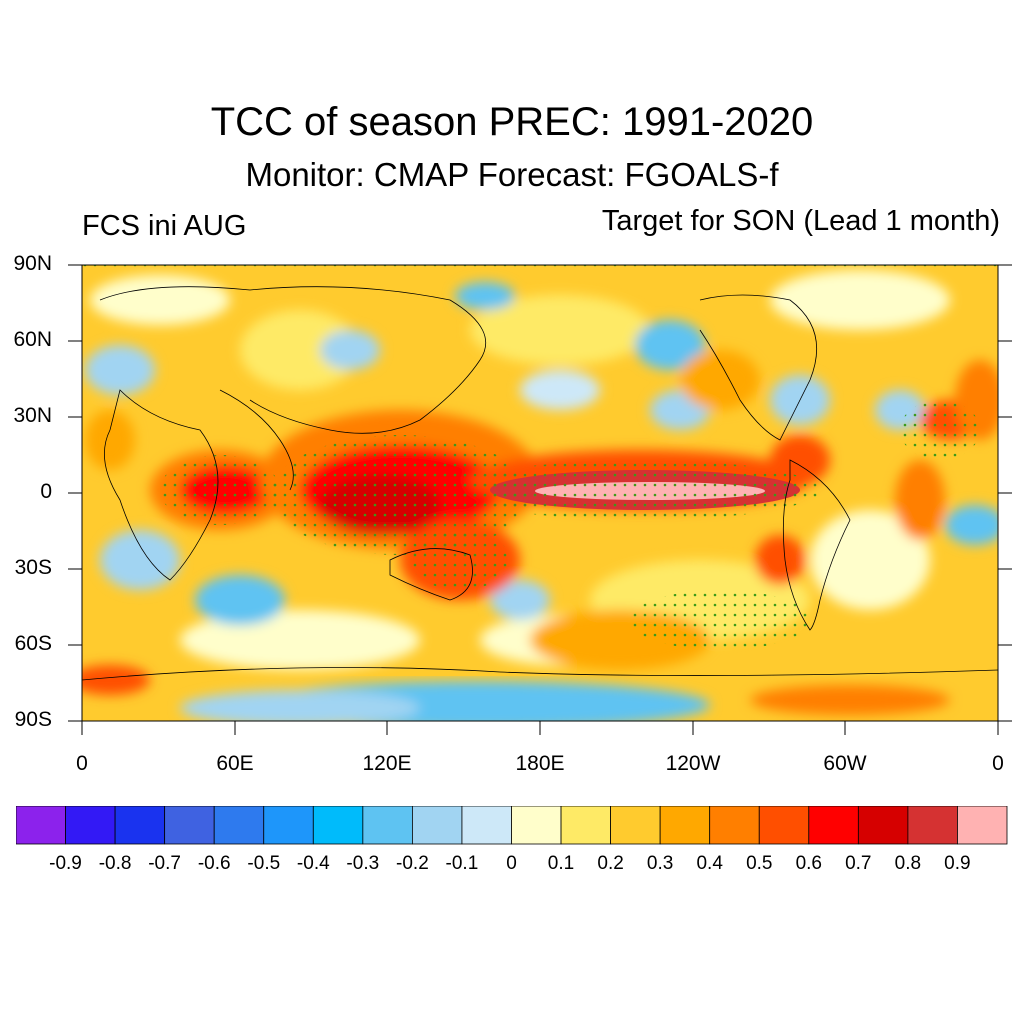 This screenshot has height=1024, width=1024. Describe the element at coordinates (33, 567) in the screenshot. I see `lat-label-30s: 30S` at that location.